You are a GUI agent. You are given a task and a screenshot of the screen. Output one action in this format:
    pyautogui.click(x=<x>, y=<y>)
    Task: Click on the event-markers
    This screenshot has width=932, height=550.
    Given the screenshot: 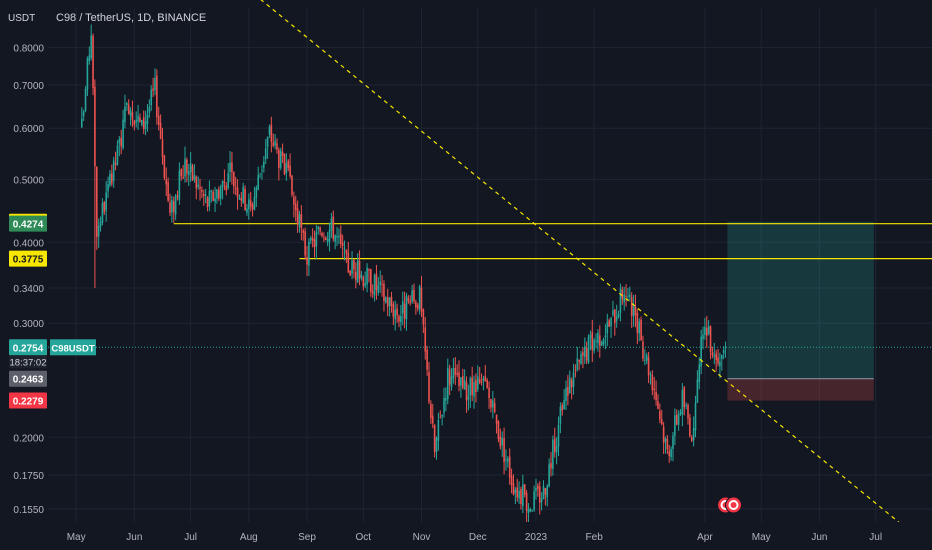 What is the action you would take?
    pyautogui.click(x=730, y=505)
    